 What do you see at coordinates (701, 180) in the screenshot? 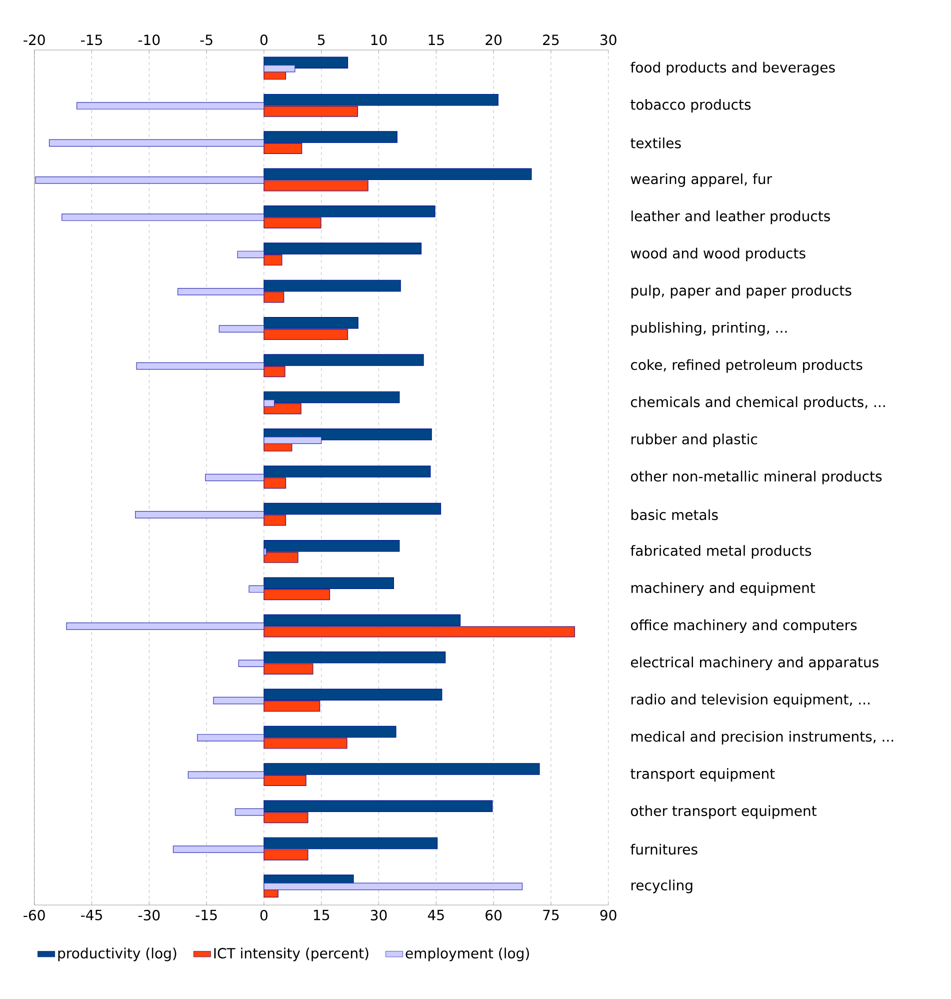
I see `y-tick-label: wearing apparel, fur` at bounding box center [701, 180].